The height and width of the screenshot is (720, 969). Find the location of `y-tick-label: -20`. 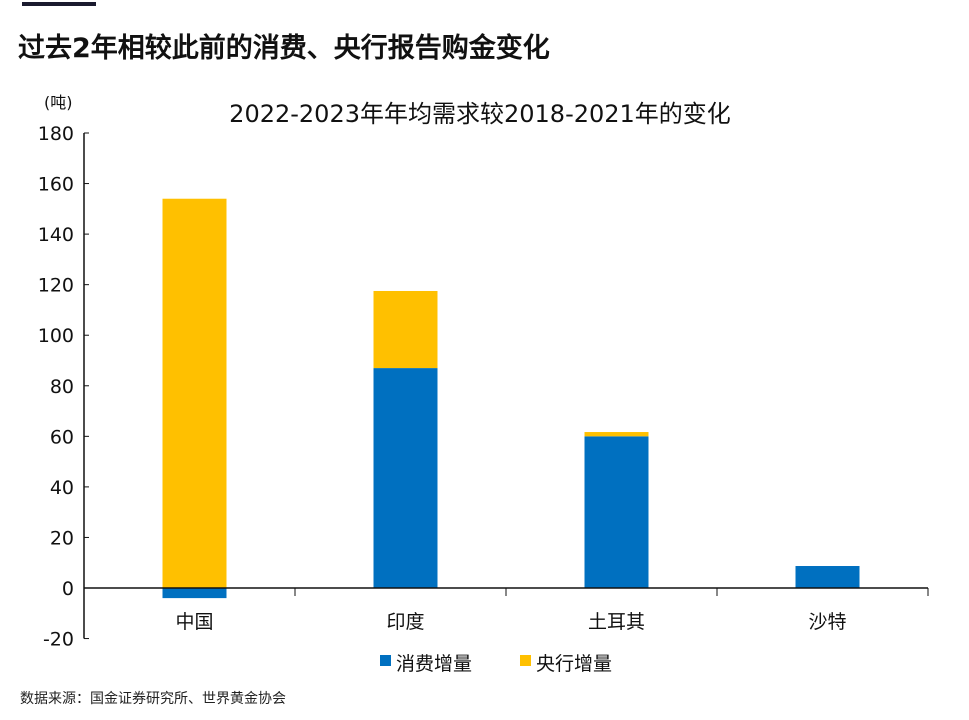

y-tick-label: -20 is located at coordinates (58, 640).